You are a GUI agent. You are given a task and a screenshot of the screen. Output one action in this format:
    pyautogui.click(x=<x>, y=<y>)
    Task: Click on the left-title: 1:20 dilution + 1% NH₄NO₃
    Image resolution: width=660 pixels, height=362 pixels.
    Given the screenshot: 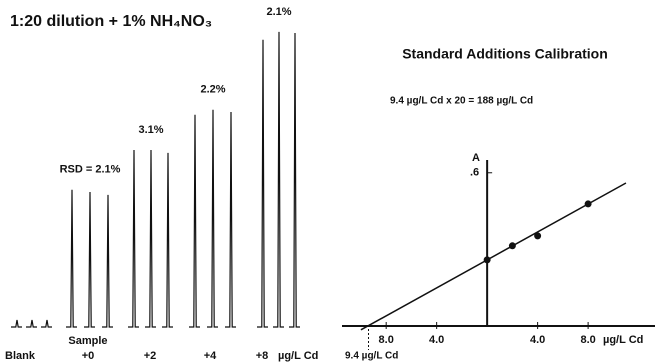 What is the action you would take?
    pyautogui.click(x=111, y=21)
    